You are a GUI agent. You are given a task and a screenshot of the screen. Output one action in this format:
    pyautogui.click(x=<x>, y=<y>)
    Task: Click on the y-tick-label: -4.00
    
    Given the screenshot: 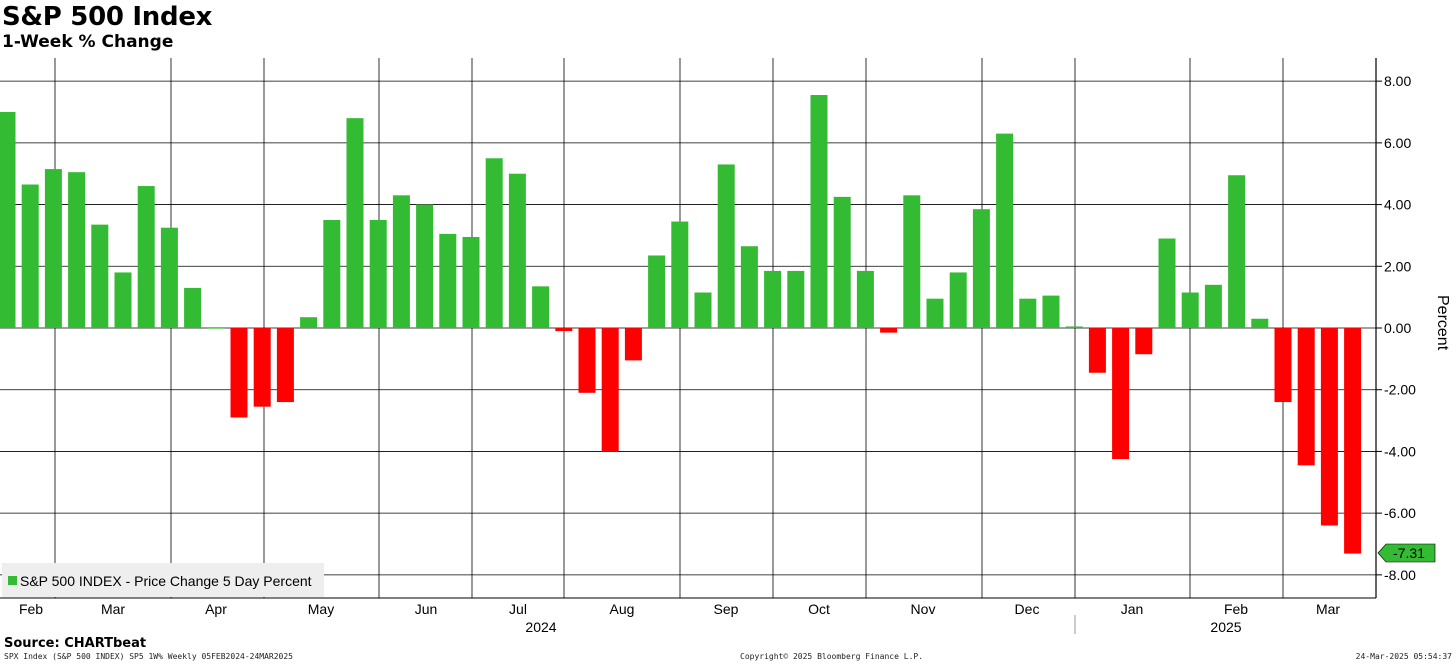 What is the action you would take?
    pyautogui.click(x=1400, y=451)
    